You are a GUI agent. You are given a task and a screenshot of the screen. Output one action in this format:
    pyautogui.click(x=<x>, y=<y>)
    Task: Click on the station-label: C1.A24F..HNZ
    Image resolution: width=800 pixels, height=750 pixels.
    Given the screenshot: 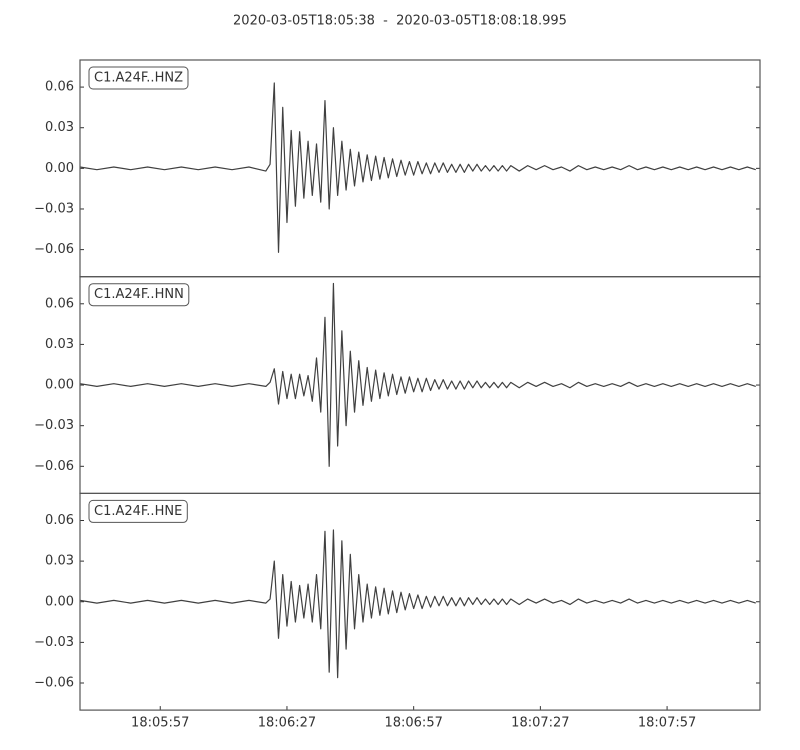 What is the action you would take?
    pyautogui.click(x=138, y=78)
    